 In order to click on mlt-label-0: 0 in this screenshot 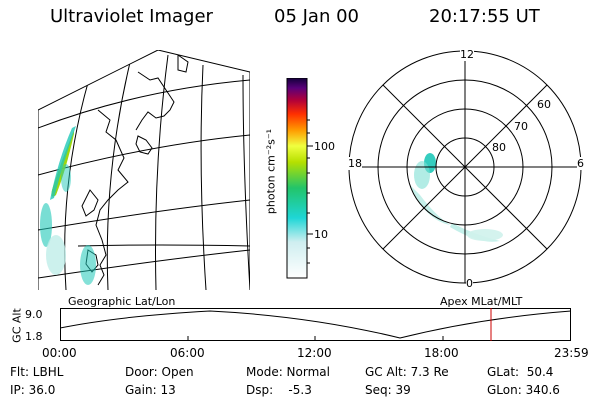, I will do `click(469, 283)`.